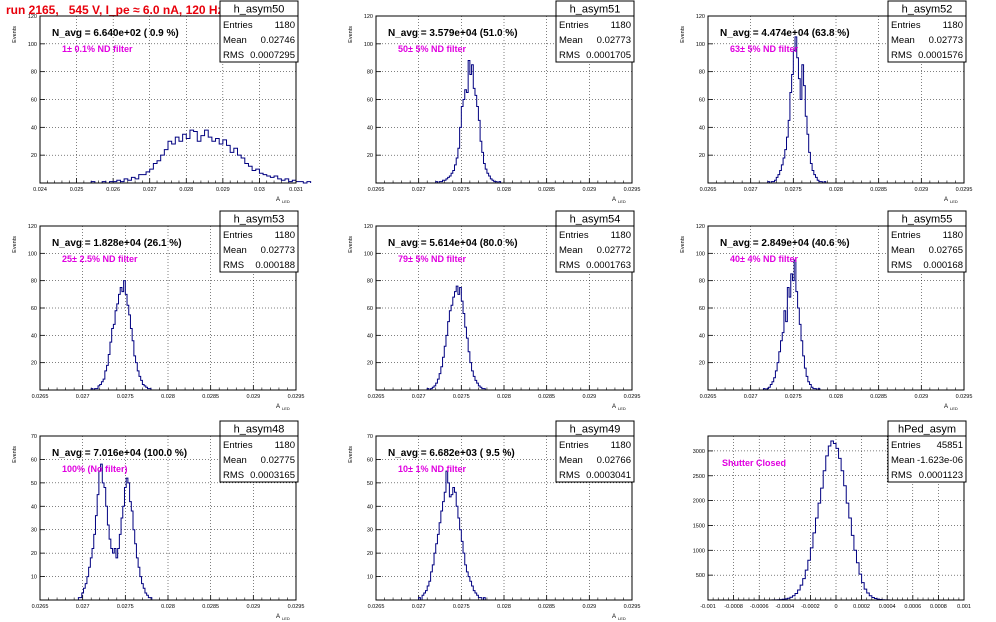  I want to click on filter-annotation: 79± 5% ND filter, so click(432, 259).